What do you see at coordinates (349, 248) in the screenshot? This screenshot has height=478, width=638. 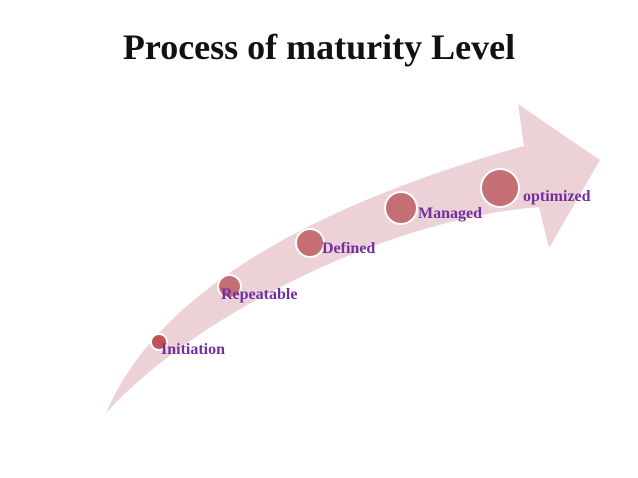 I see `stage-label: Defined` at bounding box center [349, 248].